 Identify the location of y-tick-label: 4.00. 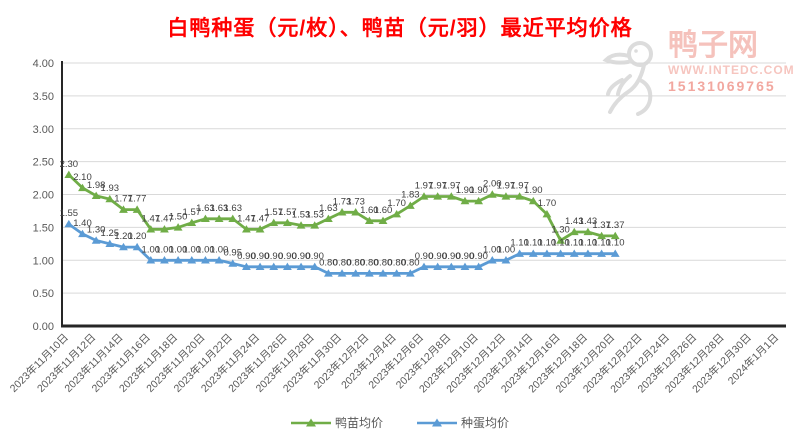
(43, 64).